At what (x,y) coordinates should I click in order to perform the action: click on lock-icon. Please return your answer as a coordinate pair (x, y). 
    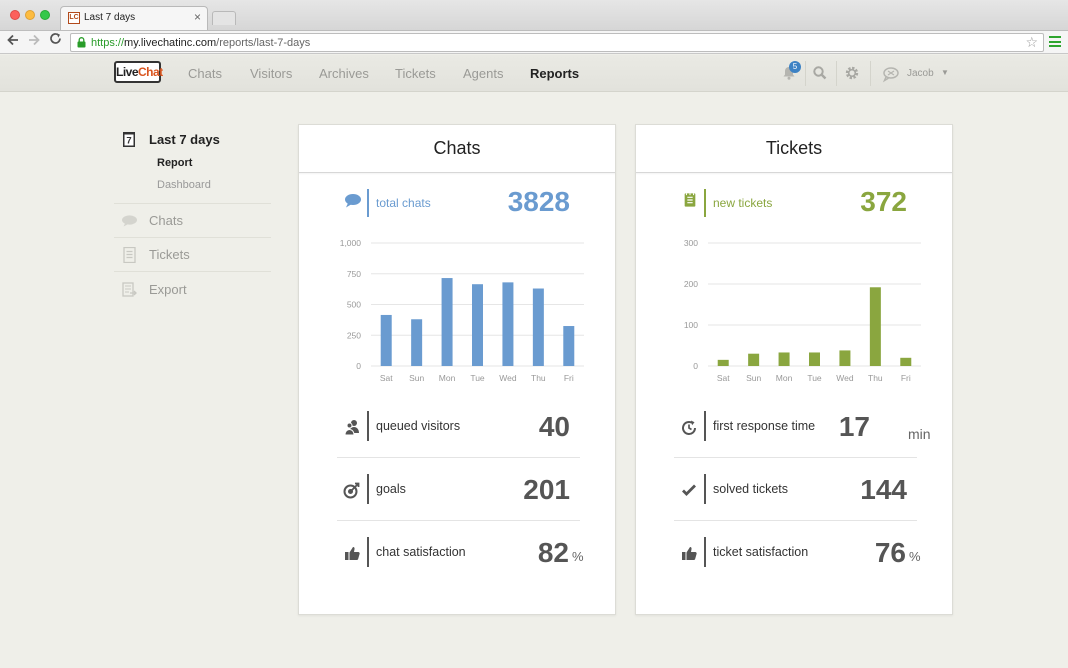
    Looking at the image, I should click on (81, 42).